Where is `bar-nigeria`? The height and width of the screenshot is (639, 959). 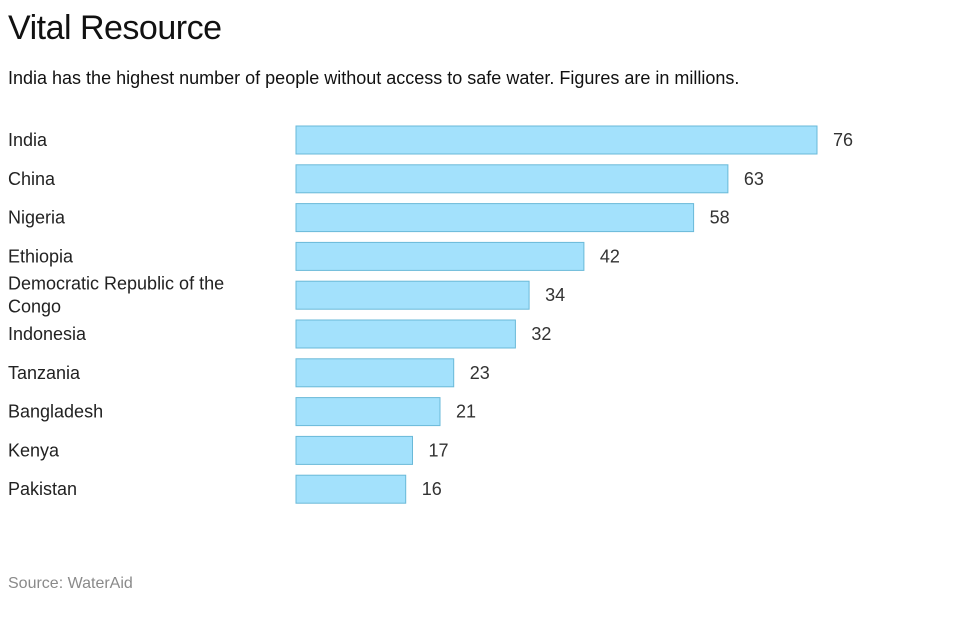 bar-nigeria is located at coordinates (495, 218).